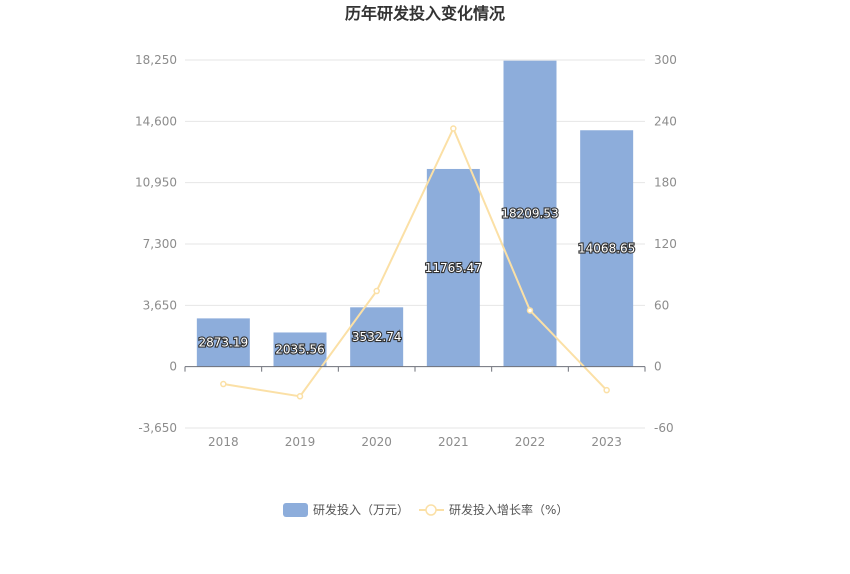 This screenshot has height=574, width=850. What do you see at coordinates (431, 510) in the screenshot?
I see `legend-swatch-marker` at bounding box center [431, 510].